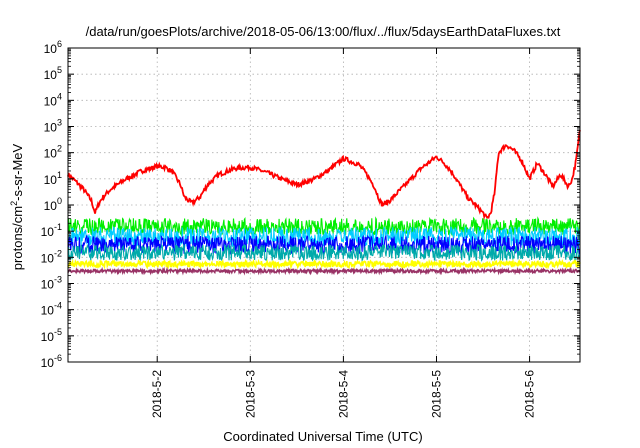 The image size is (640, 448). What do you see at coordinates (51, 335) in the screenshot?
I see `y-tick-label: 10⁻⁵` at bounding box center [51, 335].